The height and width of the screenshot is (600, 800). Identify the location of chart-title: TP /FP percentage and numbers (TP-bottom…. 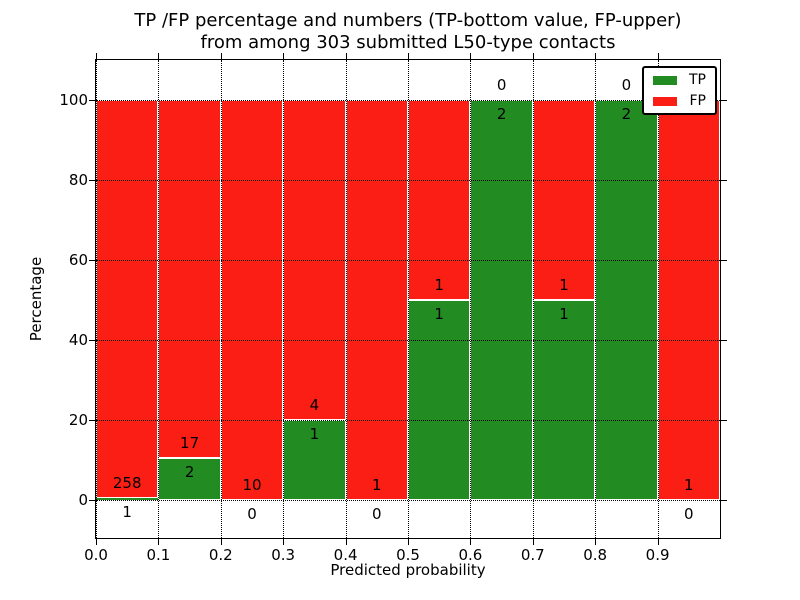
(408, 32).